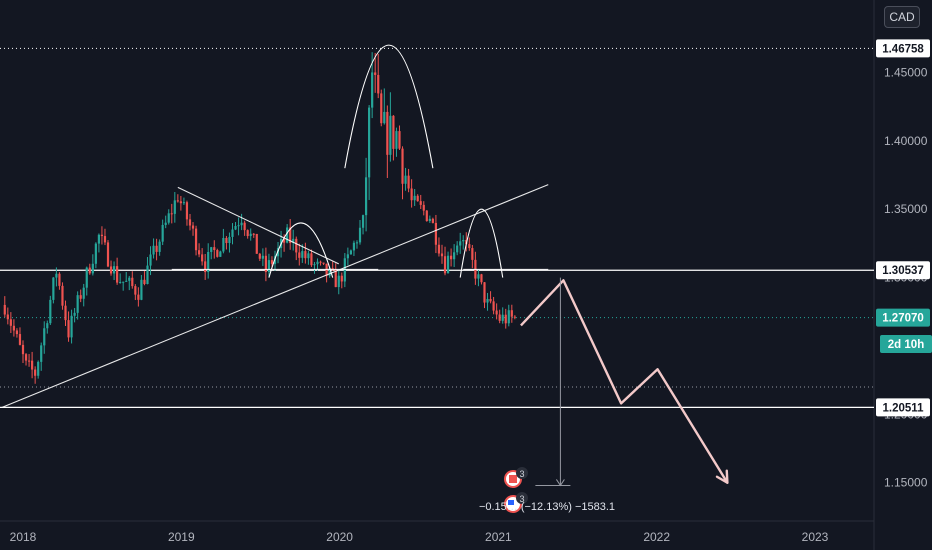 This screenshot has width=932, height=550. I want to click on price-tag-label: 1.20511, so click(904, 408).